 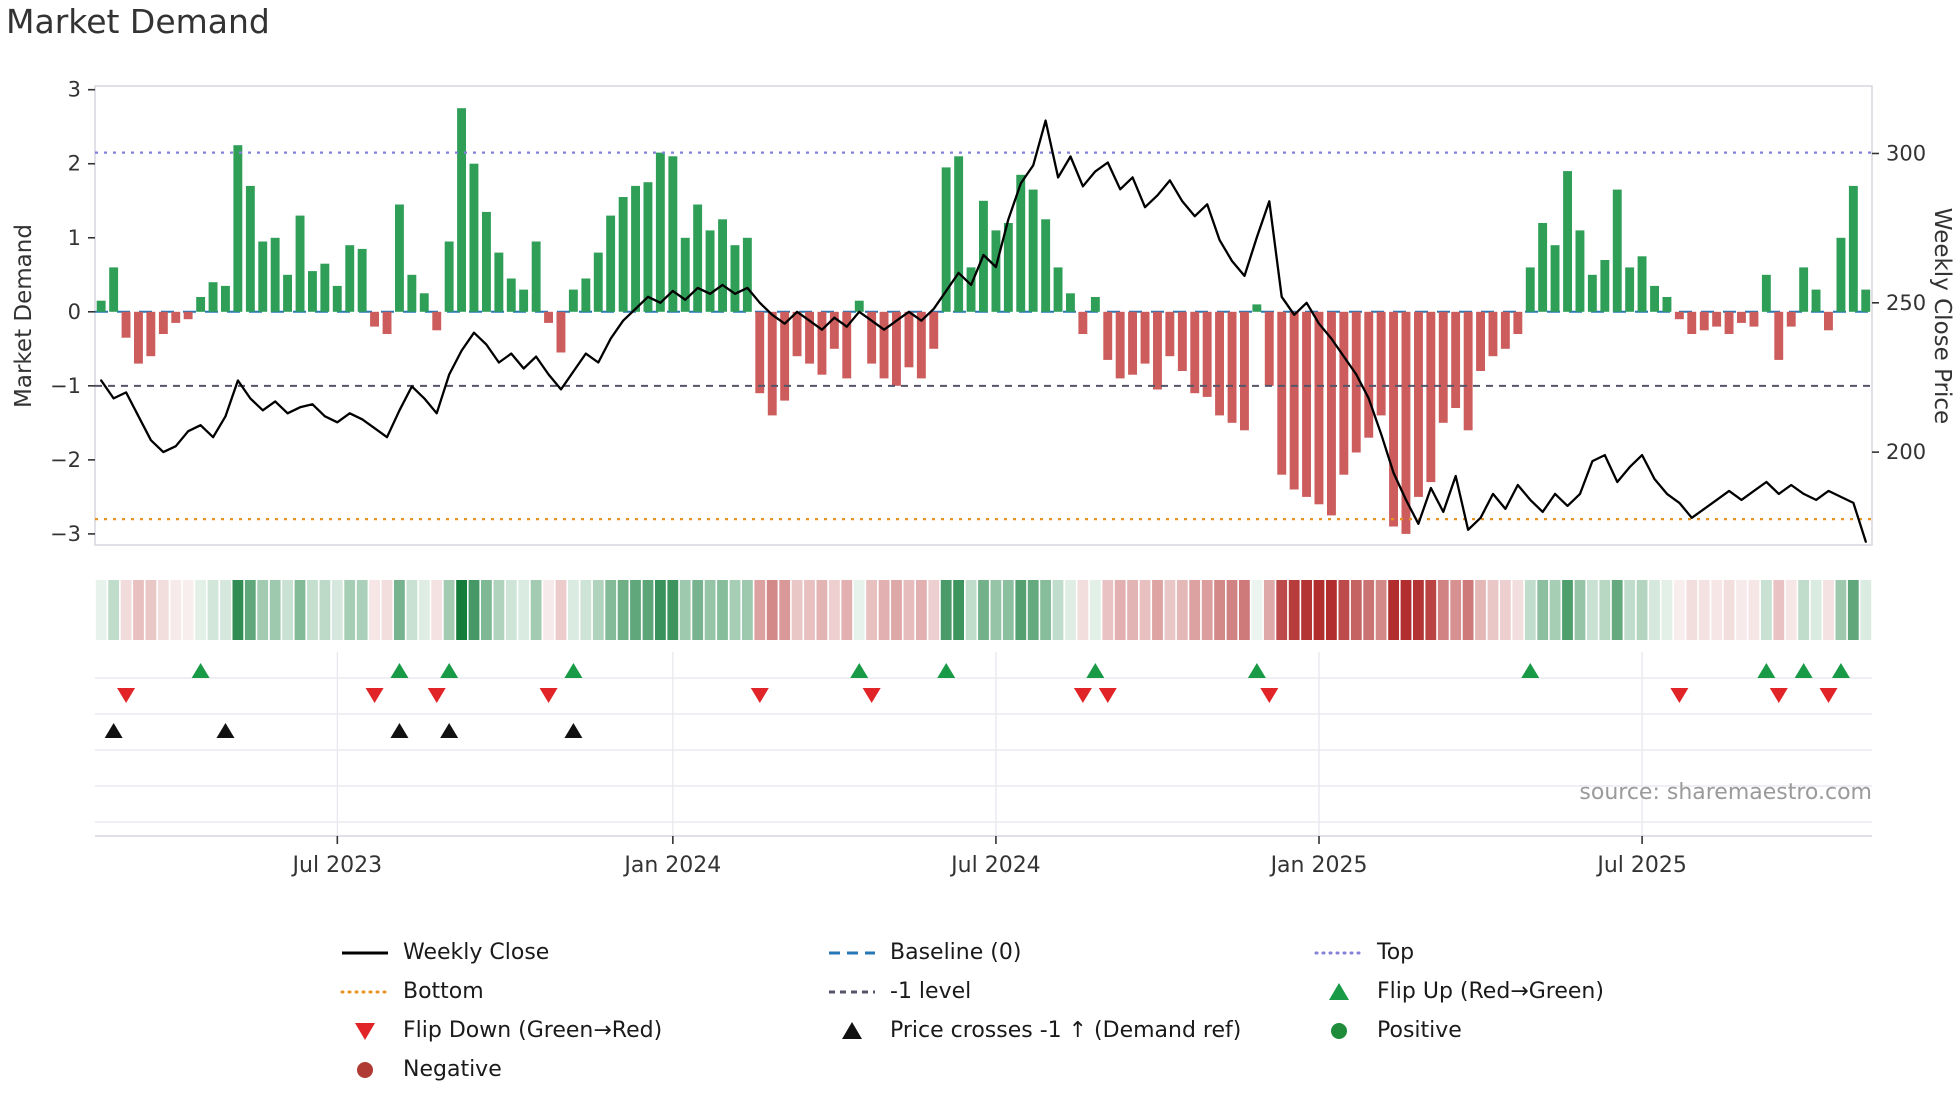 I want to click on minus1-dashed-line-swatch, so click(x=852, y=991).